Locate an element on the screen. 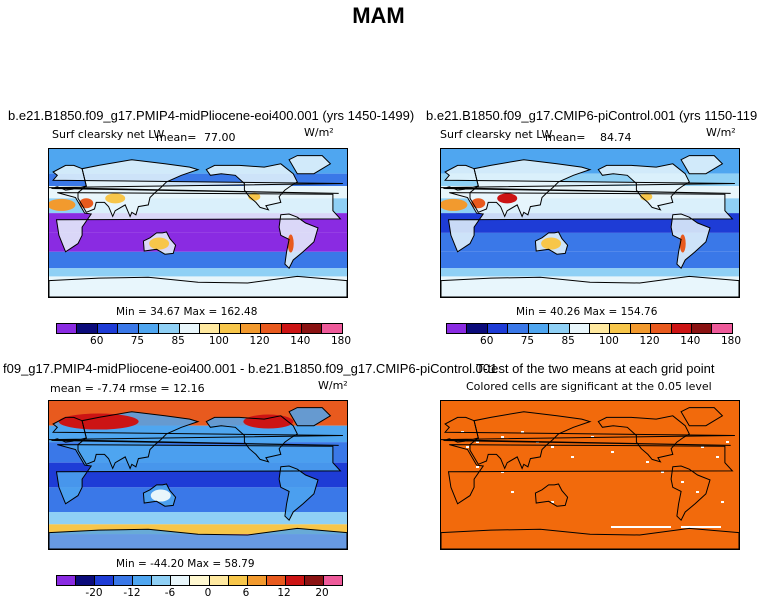 The height and width of the screenshot is (599, 757). panel4-map is located at coordinates (590, 475).